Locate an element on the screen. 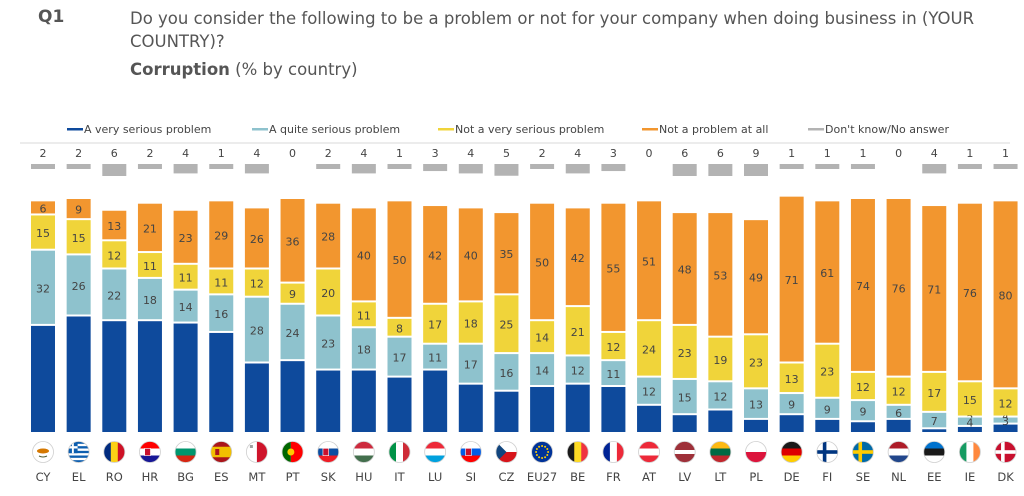 The image size is (1024, 496). bar-group-pt: 31249360 is located at coordinates (292, 289).